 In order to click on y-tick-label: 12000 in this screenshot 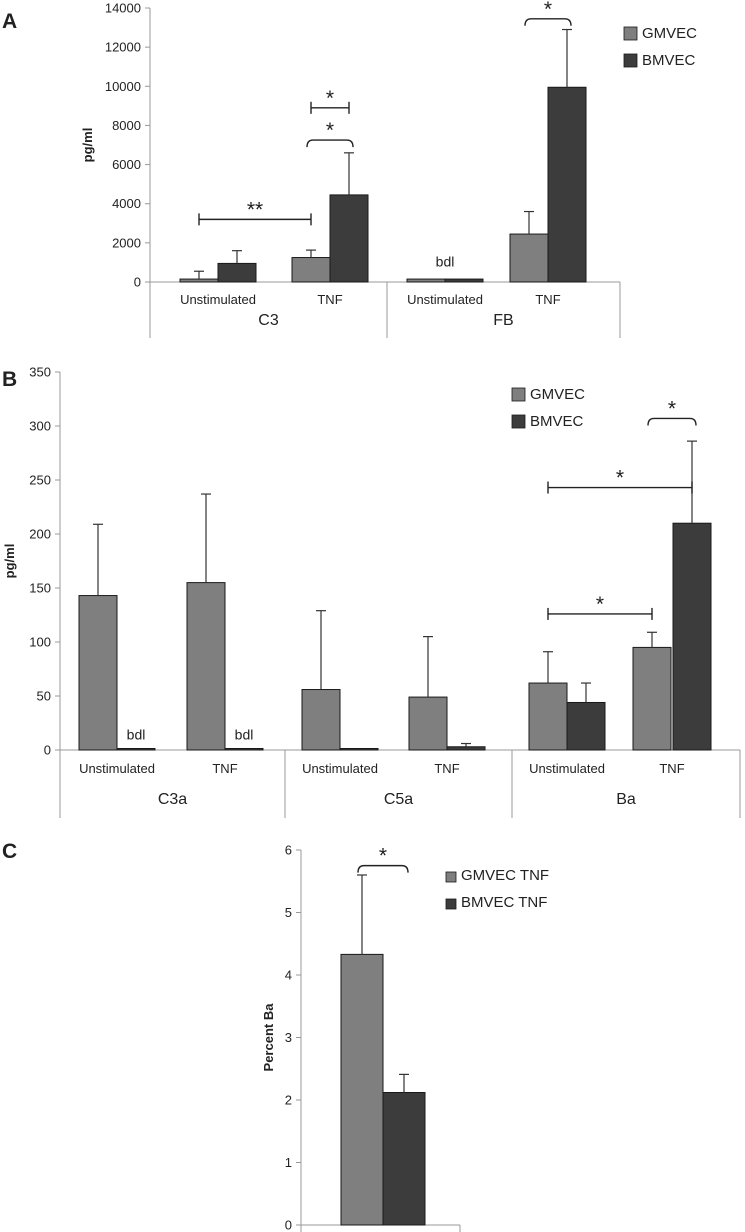, I will do `click(123, 47)`.